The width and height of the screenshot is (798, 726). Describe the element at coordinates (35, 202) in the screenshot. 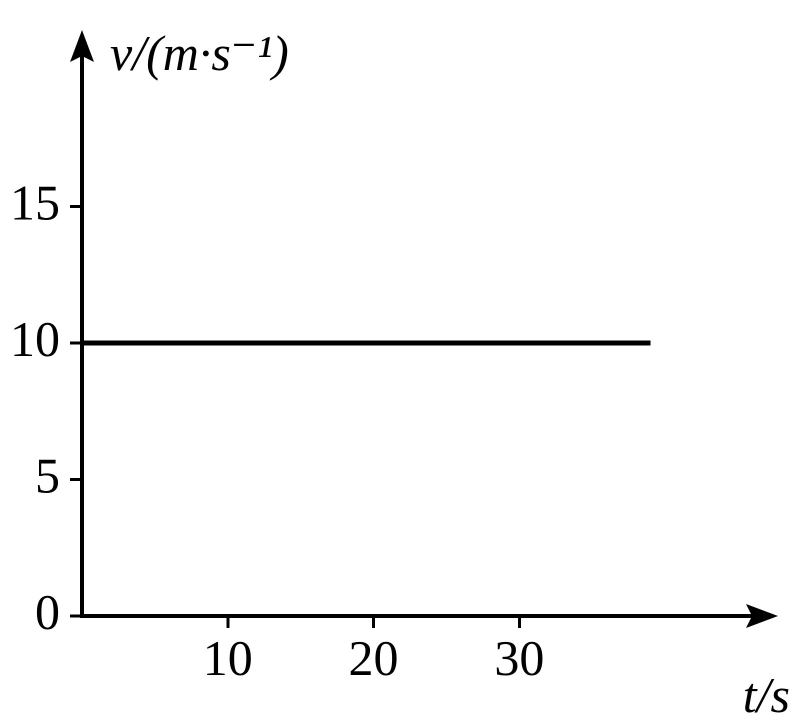

I see `y-tick-label: 15` at that location.